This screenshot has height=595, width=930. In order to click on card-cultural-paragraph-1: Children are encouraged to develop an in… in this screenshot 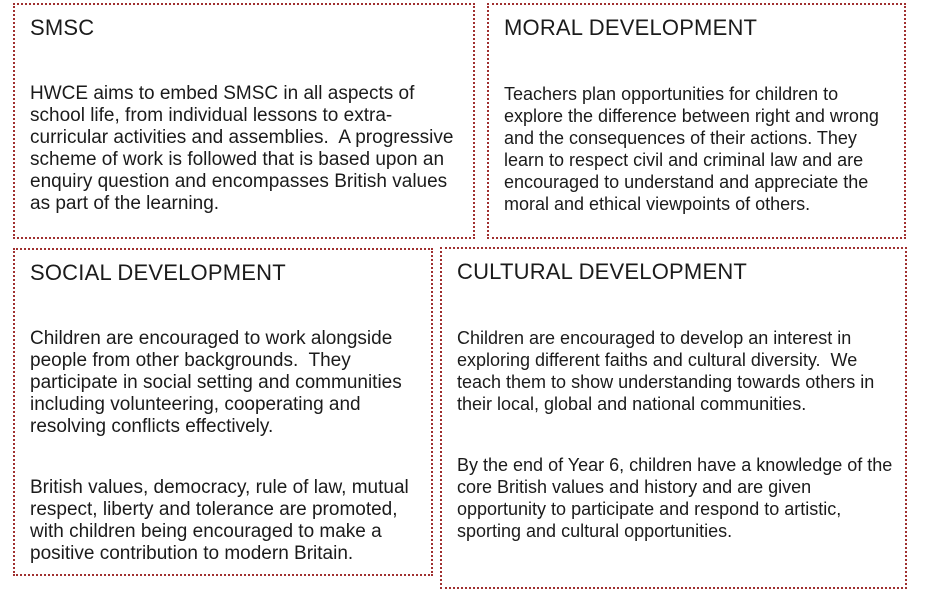, I will do `click(668, 371)`.